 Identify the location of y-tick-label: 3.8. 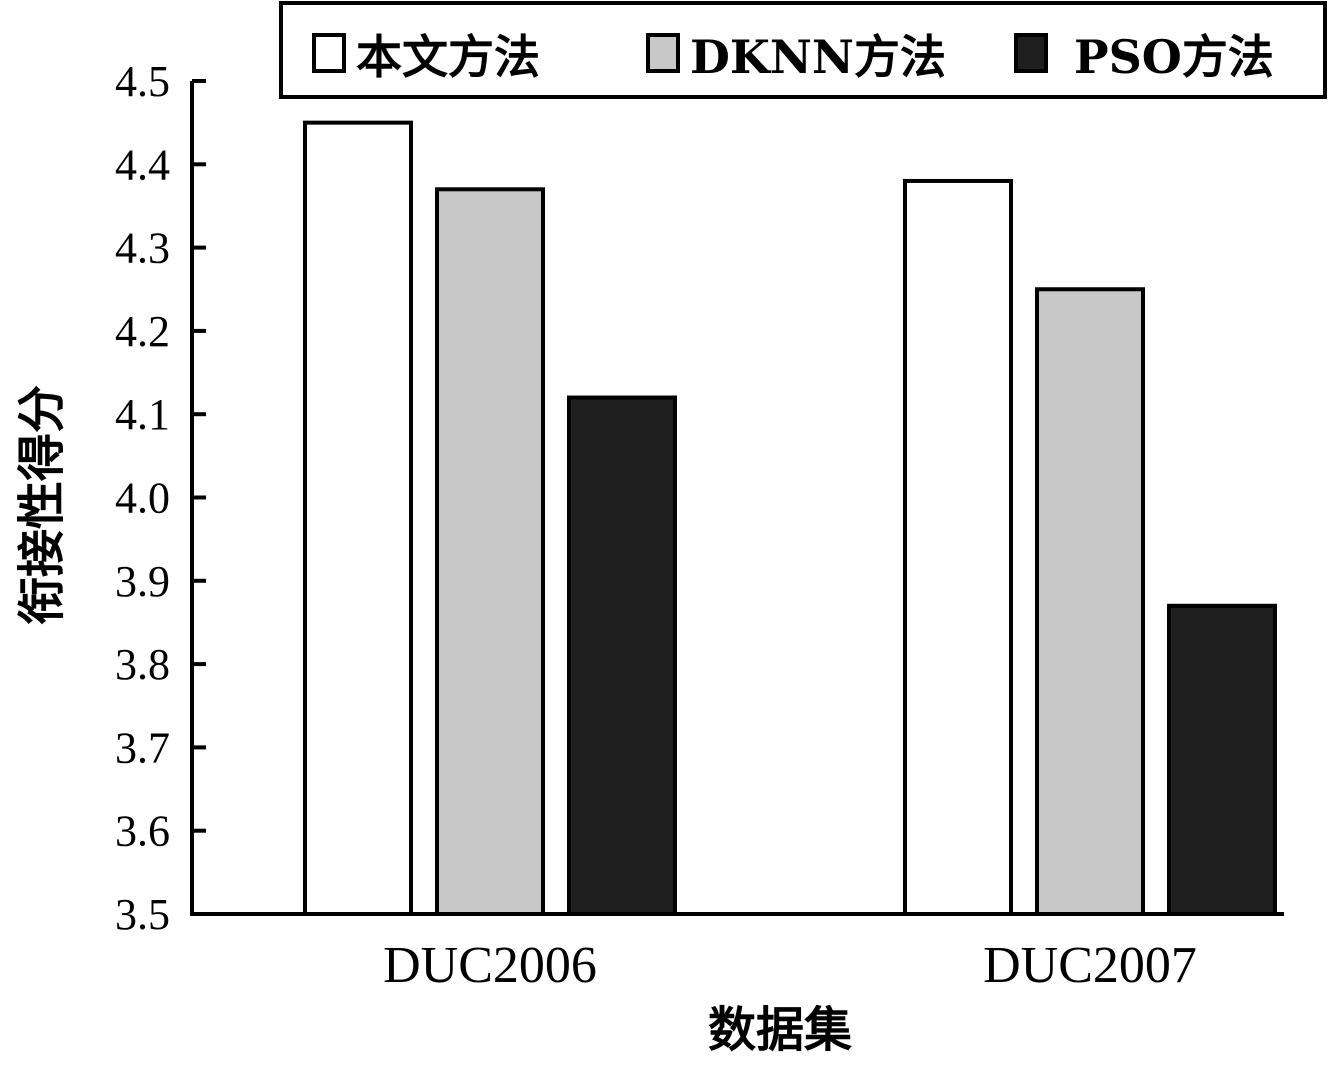
(142, 664).